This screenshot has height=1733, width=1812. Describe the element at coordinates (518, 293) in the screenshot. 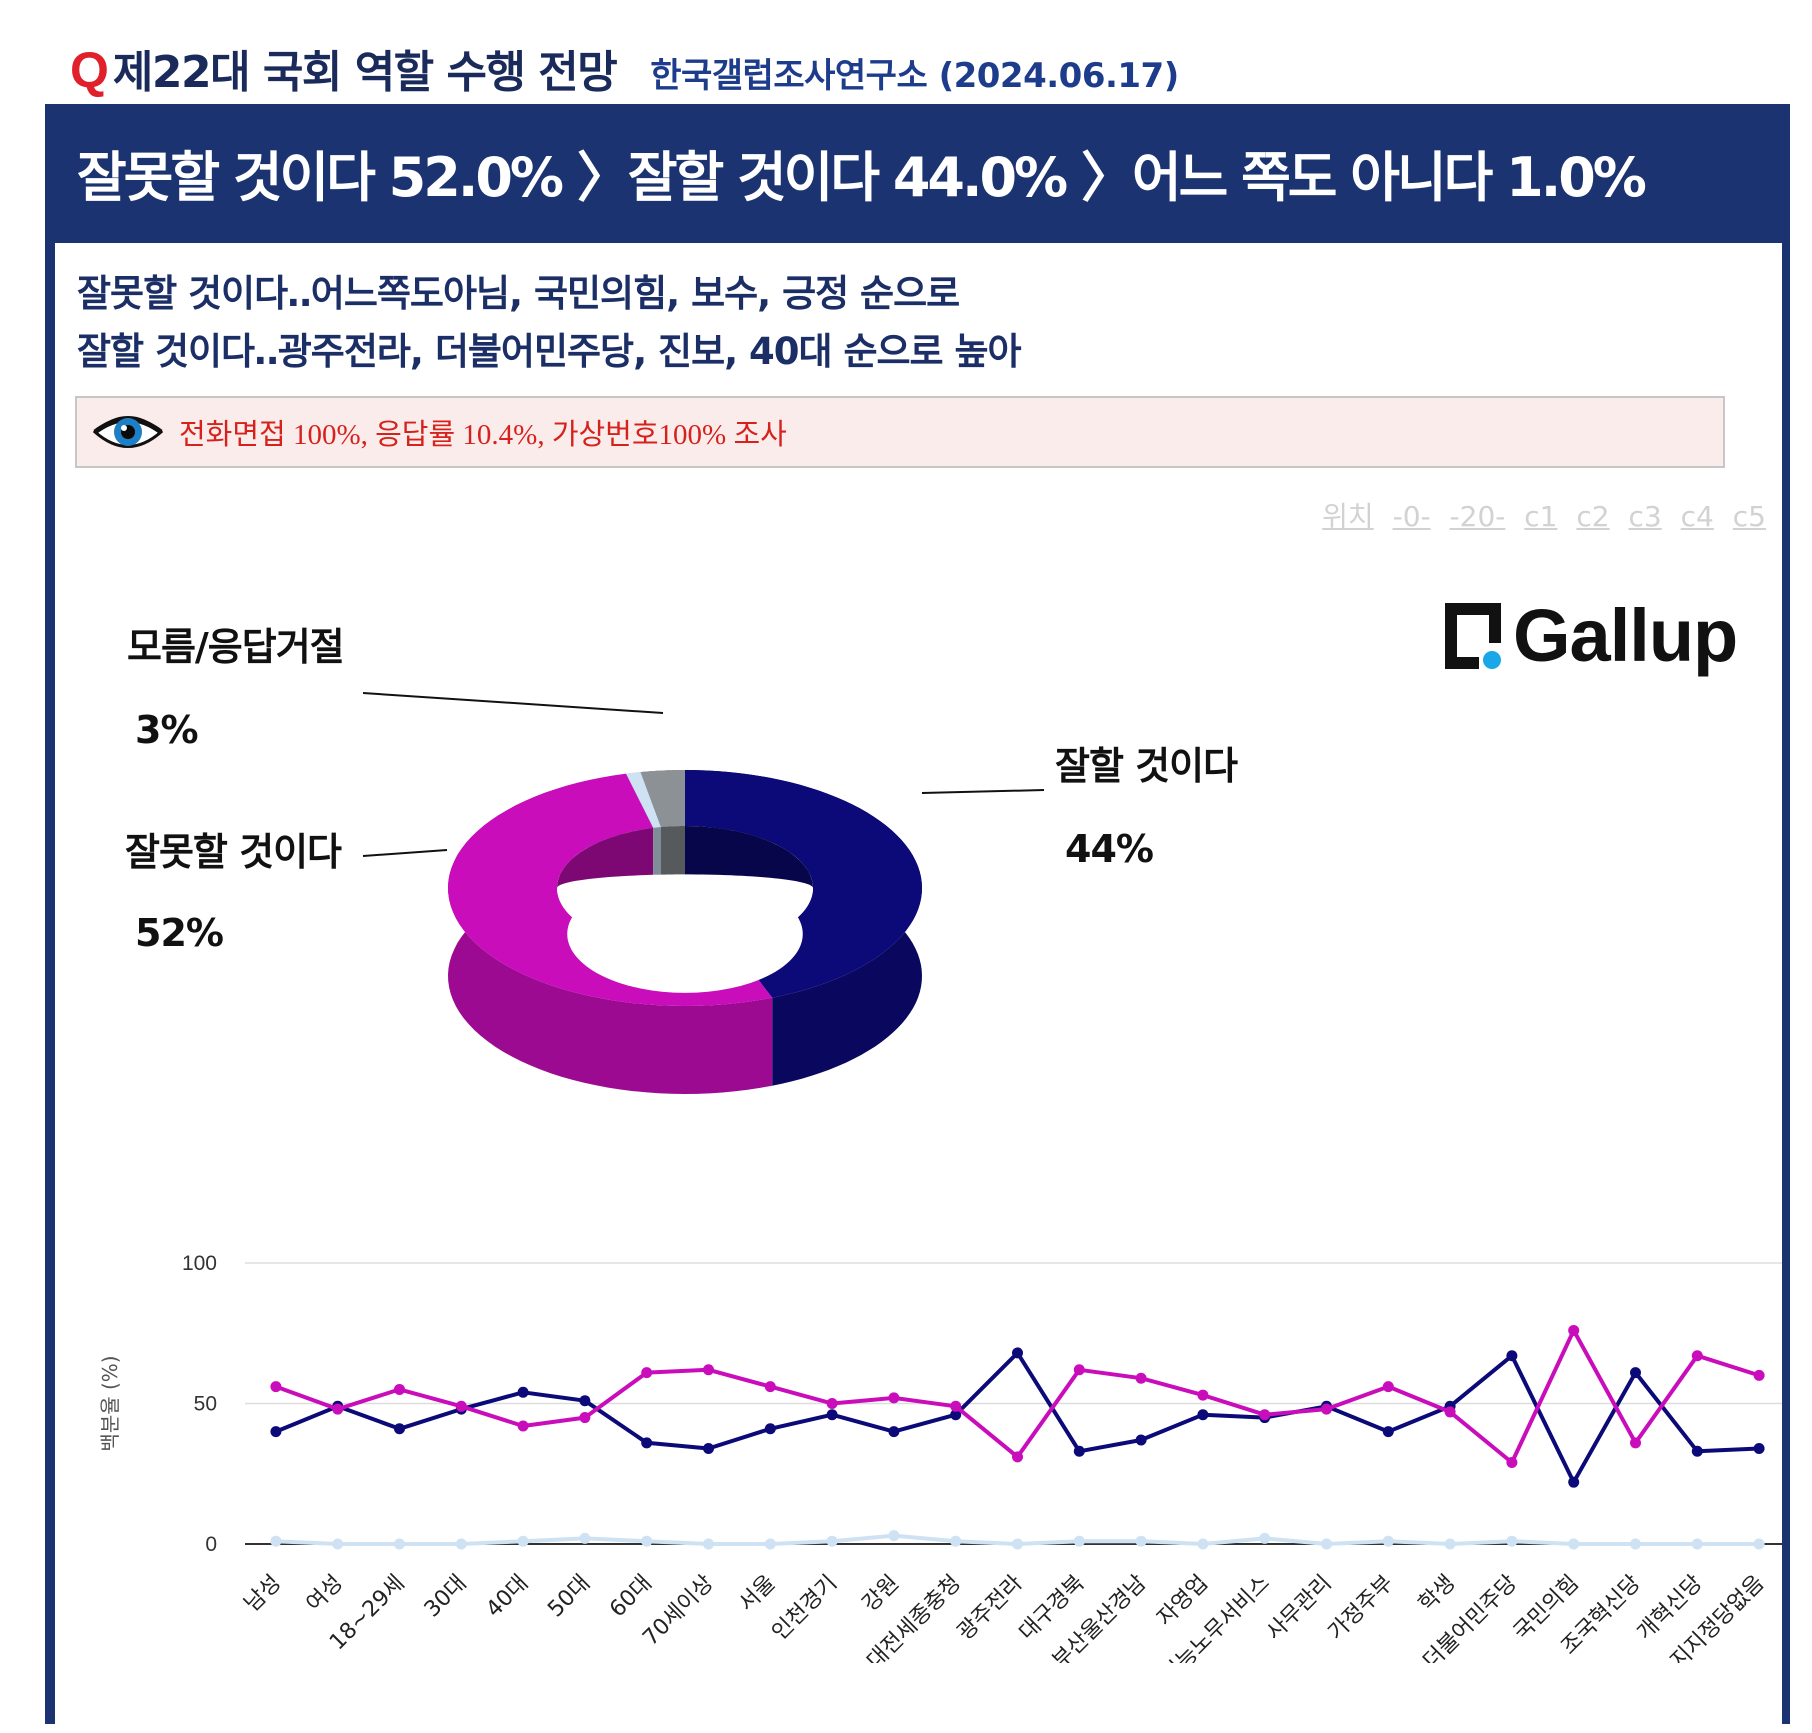

I see `subhead-line-1: 잘못할 것이다‥어느쪽도아님, 국민의힘, 보수, 긍정 순으로` at that location.